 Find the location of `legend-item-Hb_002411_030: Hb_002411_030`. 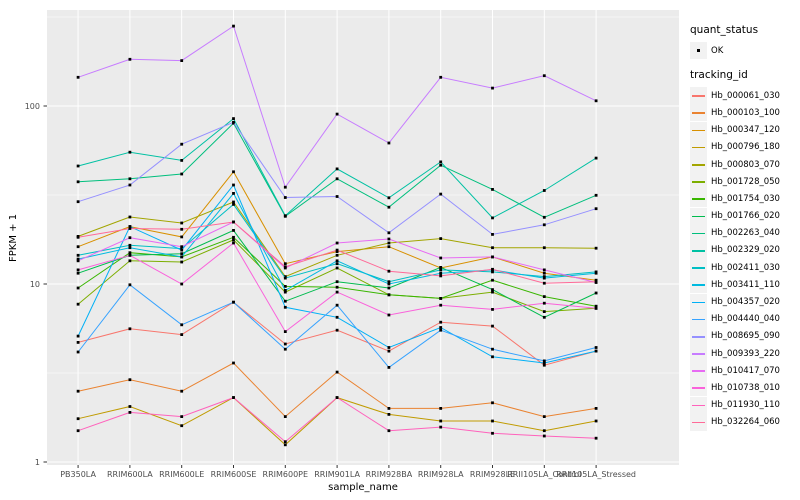

legend-item-Hb_002411_030: Hb_002411_030 is located at coordinates (745, 268).